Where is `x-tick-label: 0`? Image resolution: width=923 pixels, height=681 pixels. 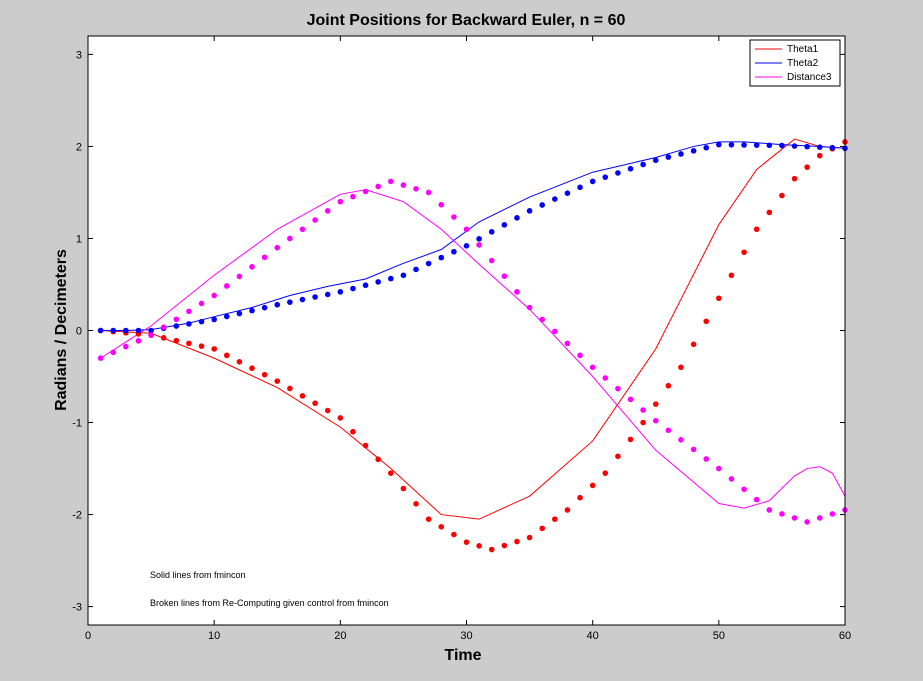
x-tick-label: 0 is located at coordinates (88, 636).